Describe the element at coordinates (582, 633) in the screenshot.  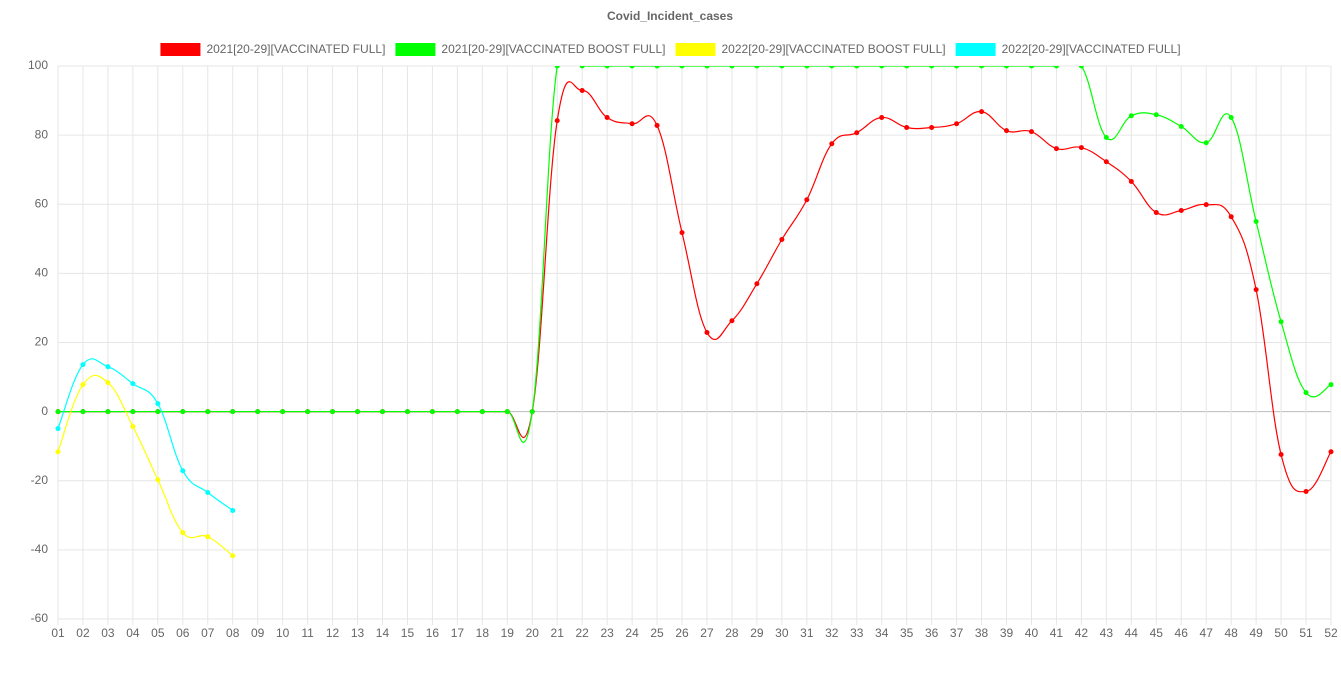
I see `x-tick-label: 22` at that location.